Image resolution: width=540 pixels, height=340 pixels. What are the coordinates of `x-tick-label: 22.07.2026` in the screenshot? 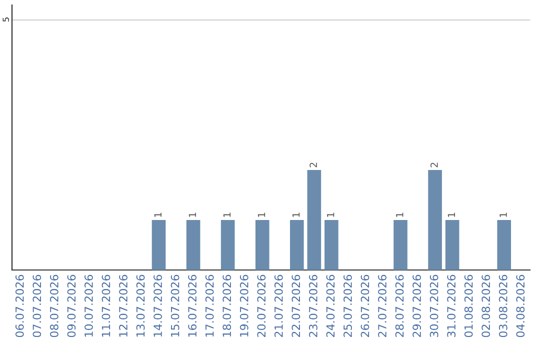 It's located at (296, 305).